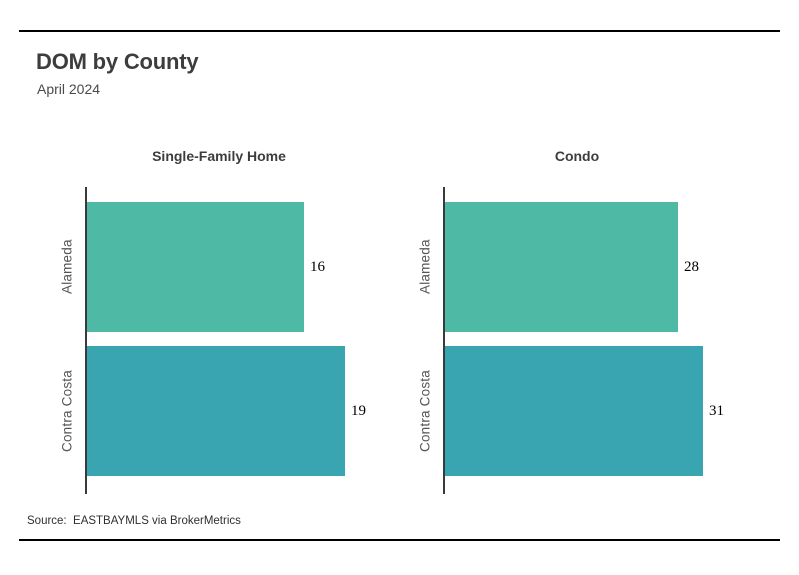 The width and height of the screenshot is (799, 575). I want to click on page-subtitle: April 2024, so click(69, 89).